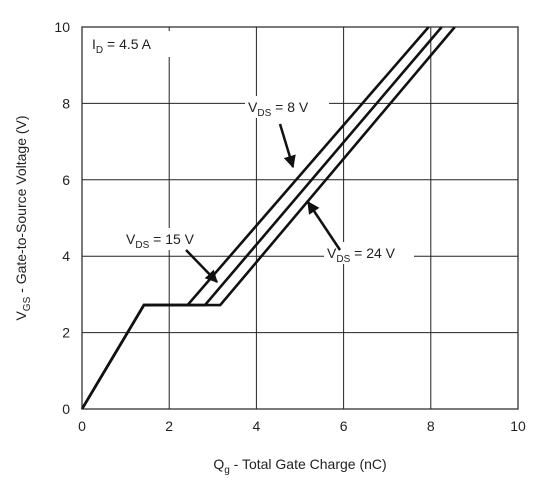  What do you see at coordinates (299, 466) in the screenshot?
I see `x-axis-title: Qg - Total Gate Charge (nC)` at bounding box center [299, 466].